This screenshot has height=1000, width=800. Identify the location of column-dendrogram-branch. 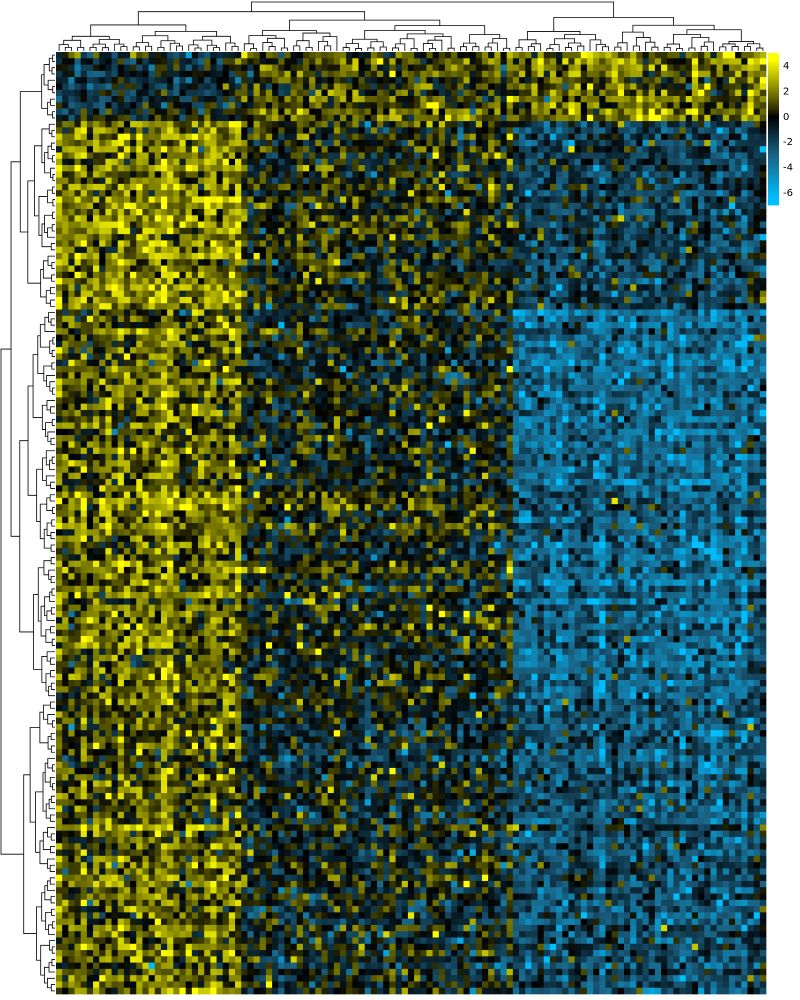
(451, 49).